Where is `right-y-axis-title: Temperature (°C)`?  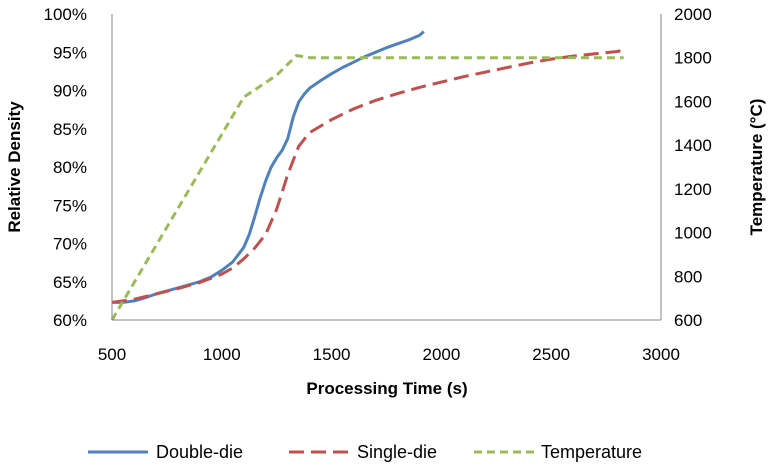
right-y-axis-title: Temperature (°C) is located at coordinates (756, 167).